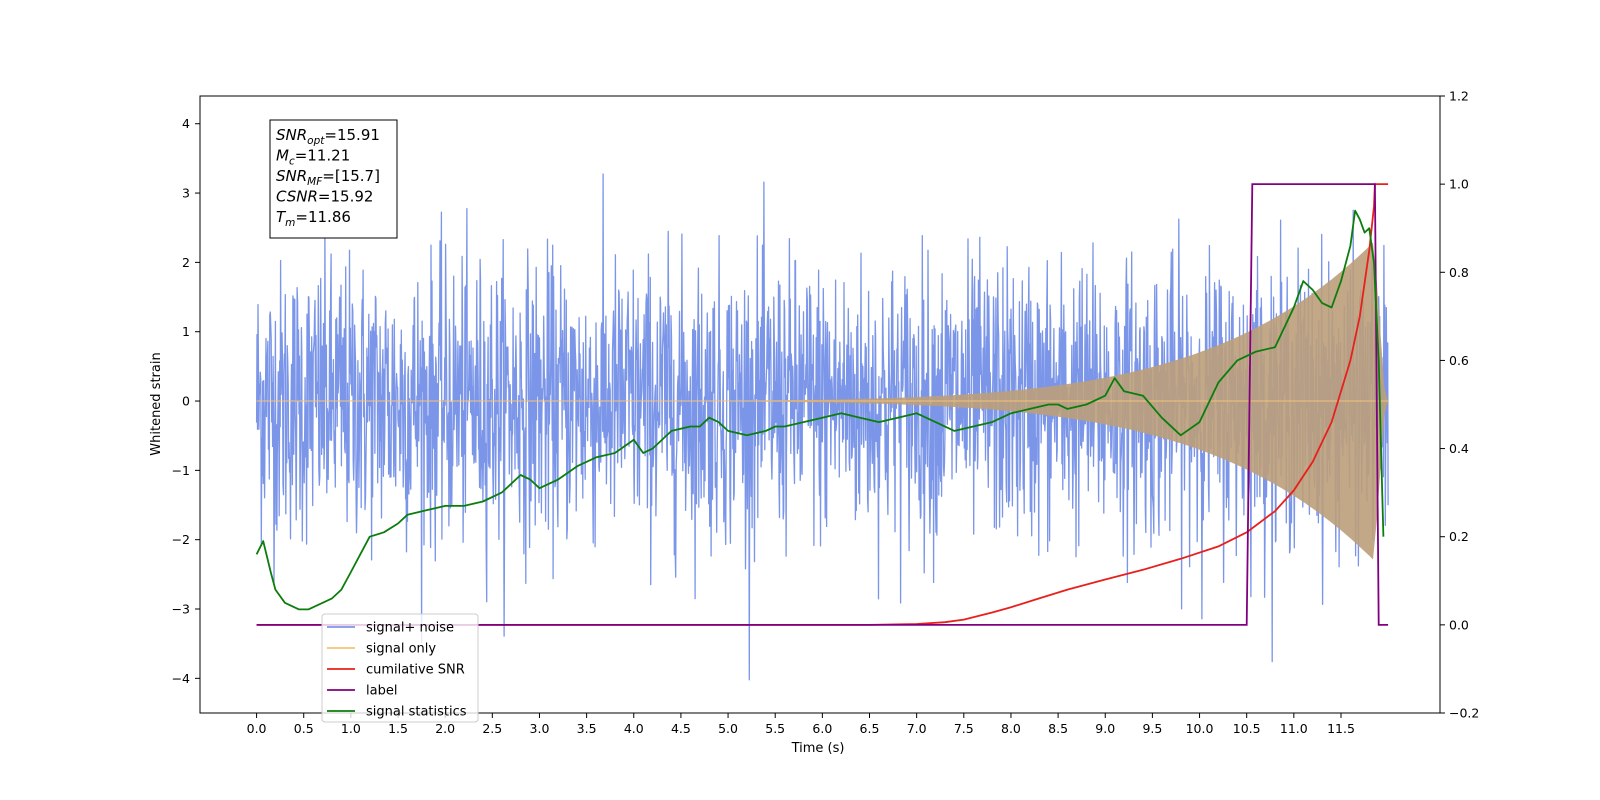 The width and height of the screenshot is (1600, 800). Describe the element at coordinates (415, 670) in the screenshot. I see `legend-label: cumilative SNR` at that location.